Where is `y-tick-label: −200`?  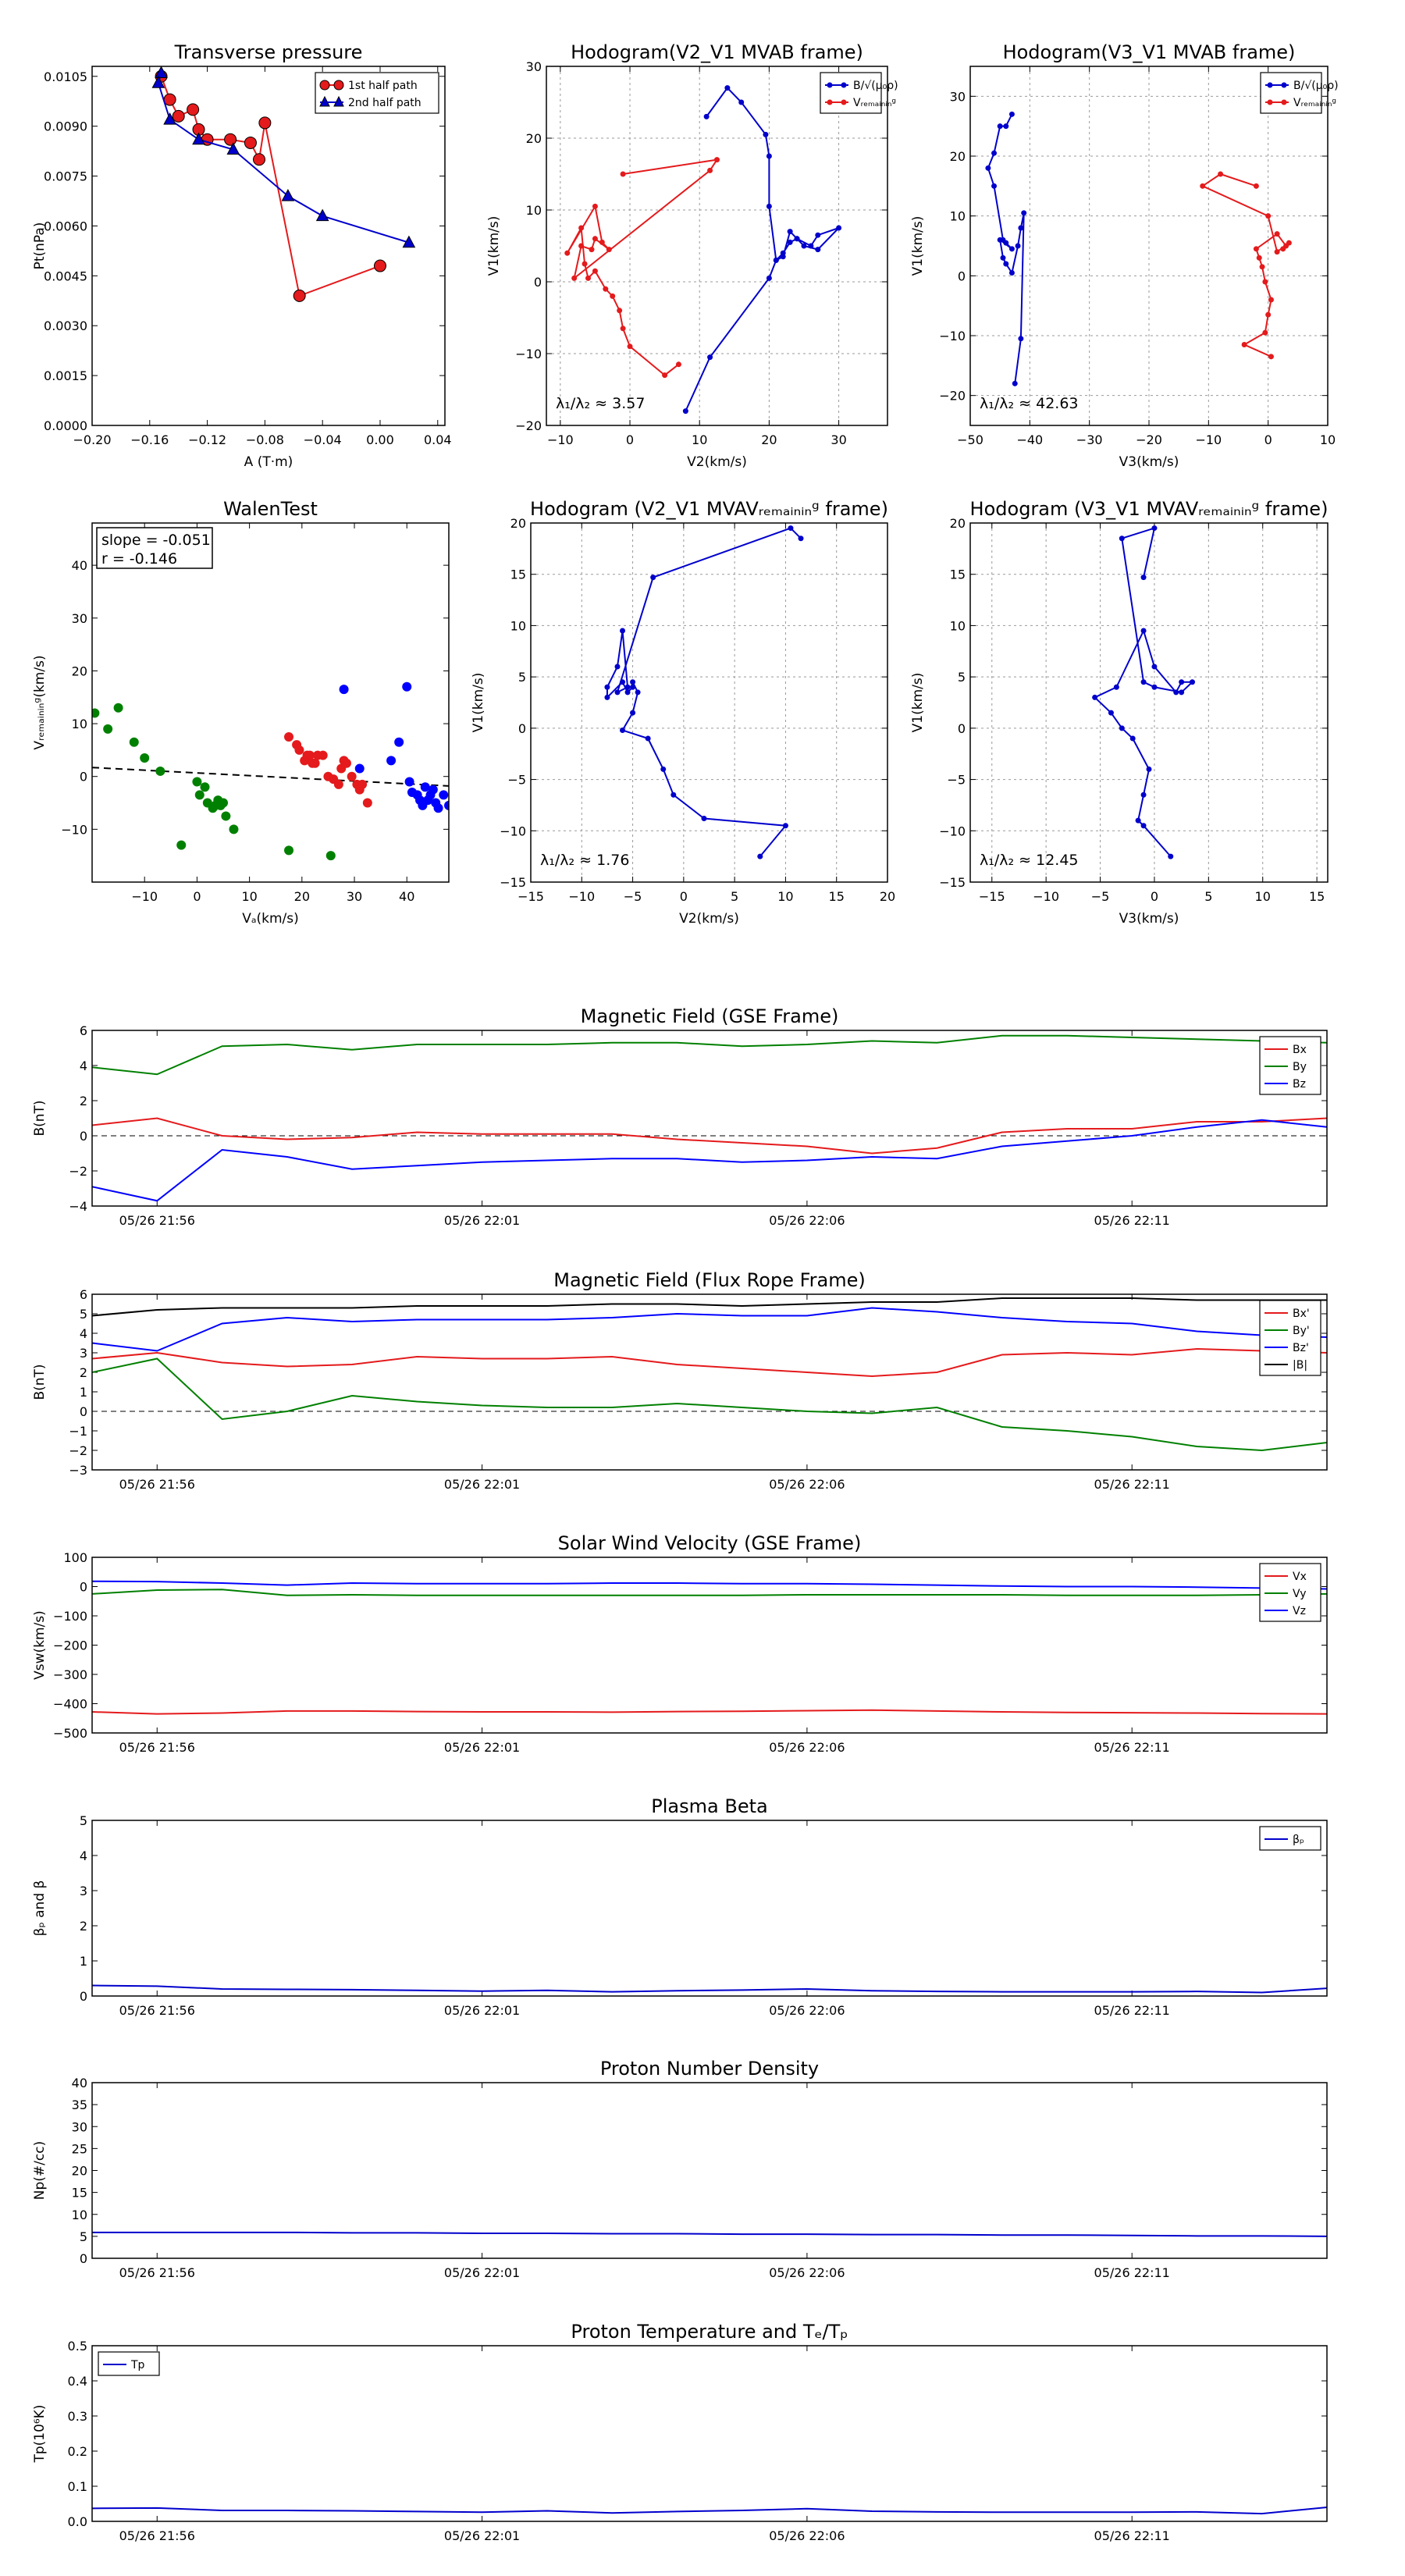
y-tick-label: −200 is located at coordinates (70, 1645).